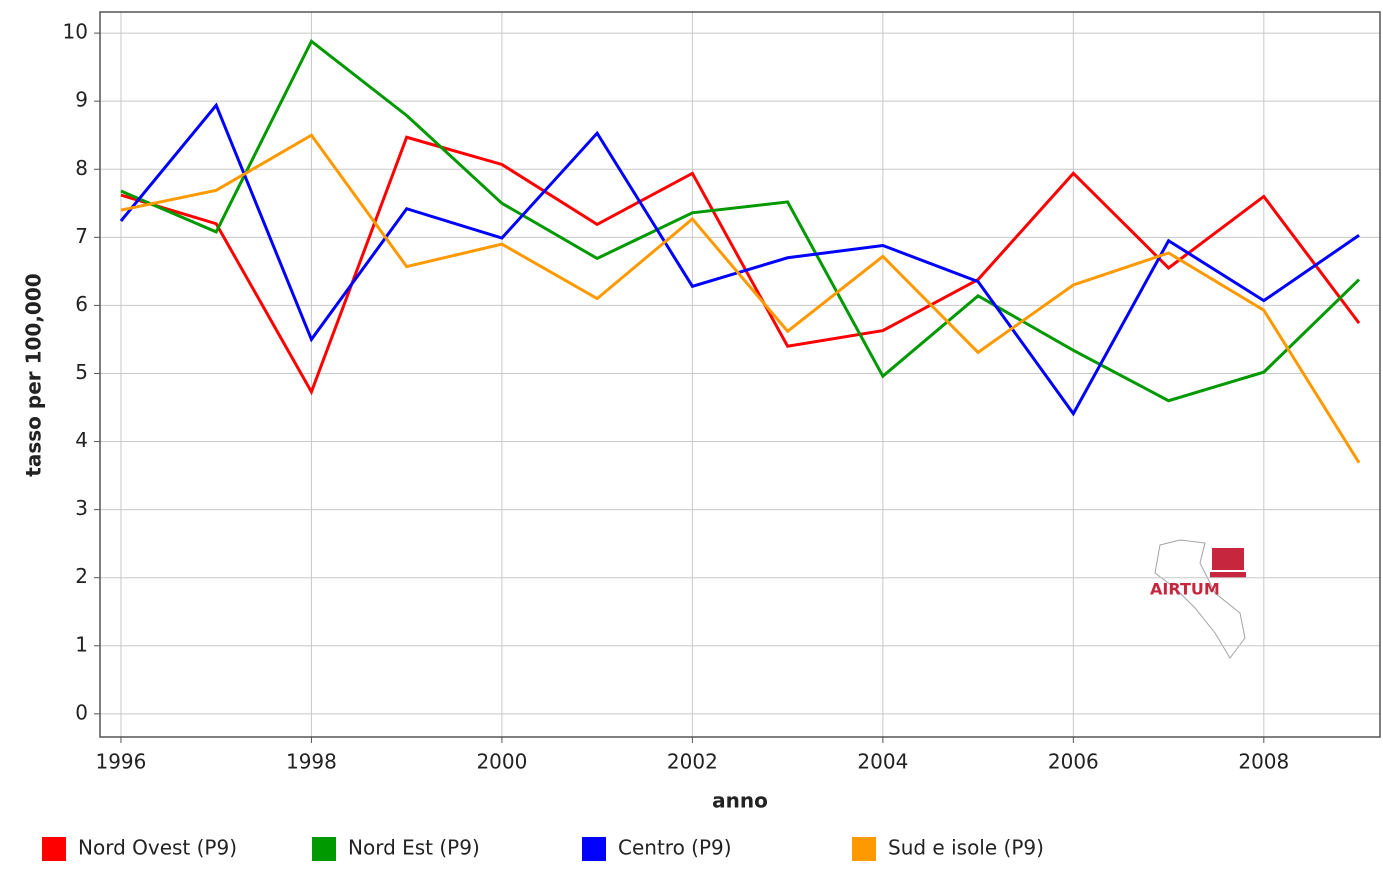 The height and width of the screenshot is (872, 1383). I want to click on y-tick-label: 6, so click(81, 304).